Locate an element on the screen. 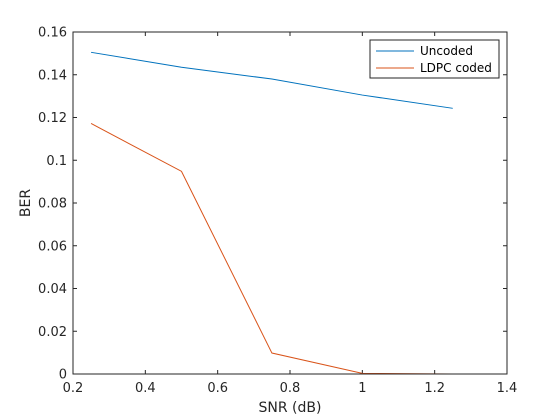 This screenshot has width=560, height=420. legend: Uncoded LDPC coded is located at coordinates (434, 59).